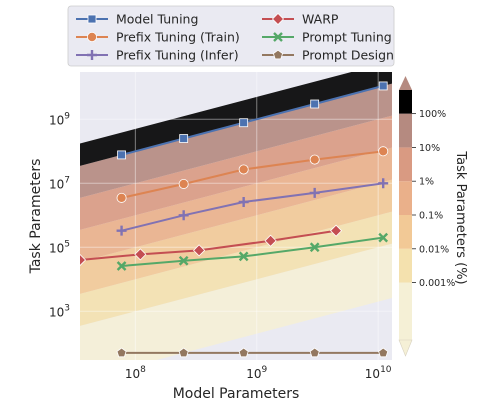  Describe the element at coordinates (405, 348) in the screenshot. I see `colorbar-bottom-arrow` at that location.